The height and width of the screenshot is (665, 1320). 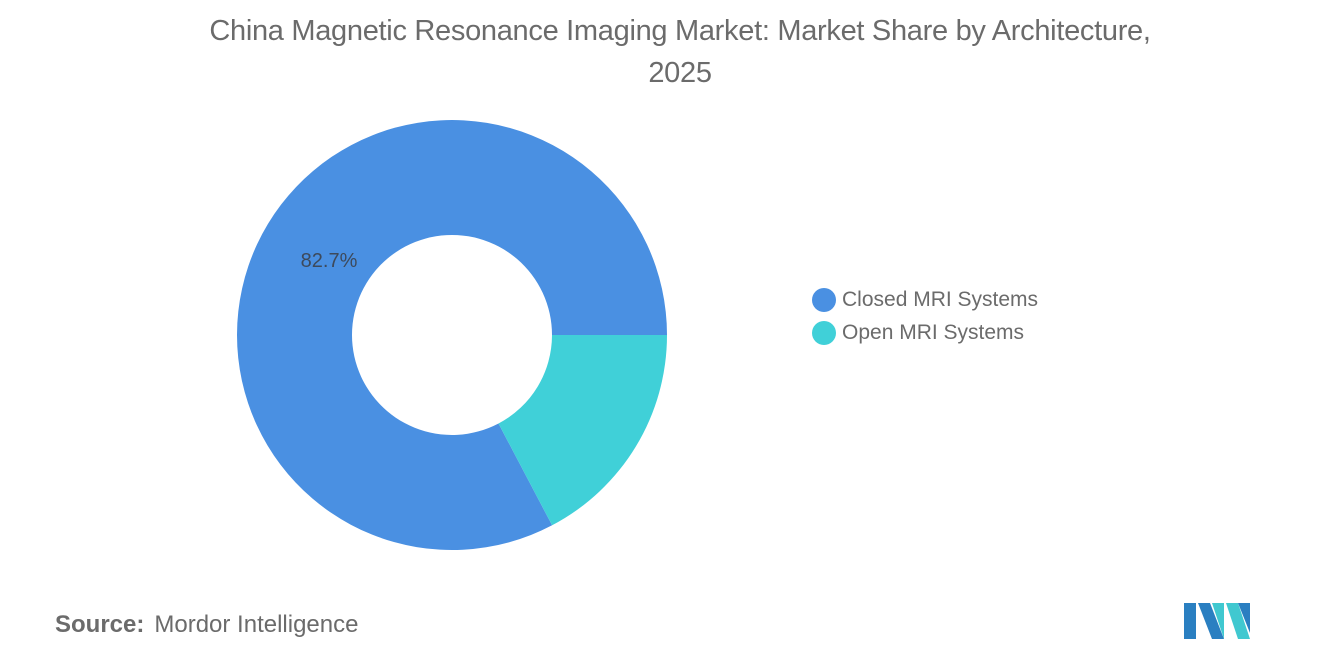 I want to click on legend-item-open: Open MRI Systems, so click(x=925, y=332).